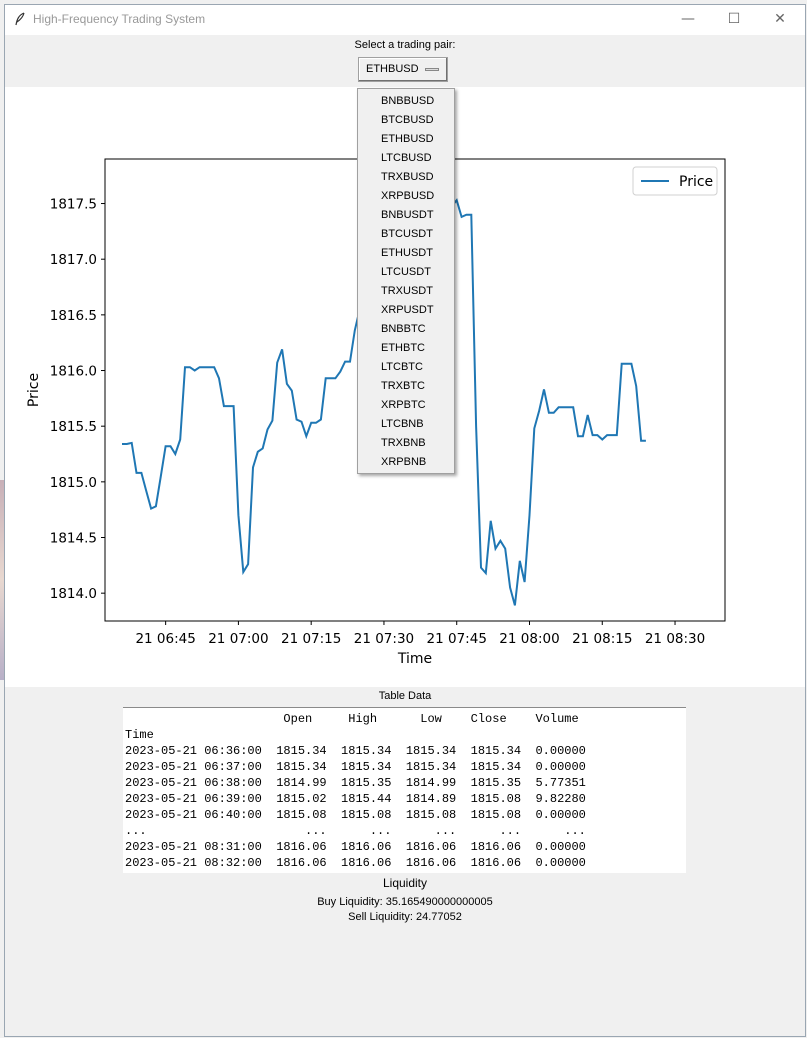 The image size is (807, 1038). I want to click on maximize-icon: ☐, so click(734, 19).